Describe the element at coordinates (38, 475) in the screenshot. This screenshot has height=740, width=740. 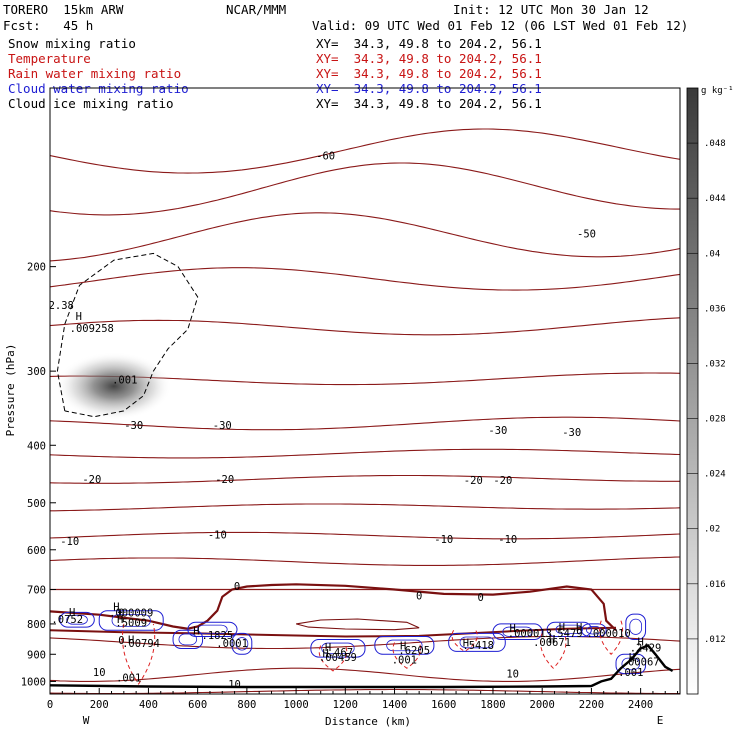
I see `y-axis: 200 300 400 500 600 700 800 900 1000` at that location.